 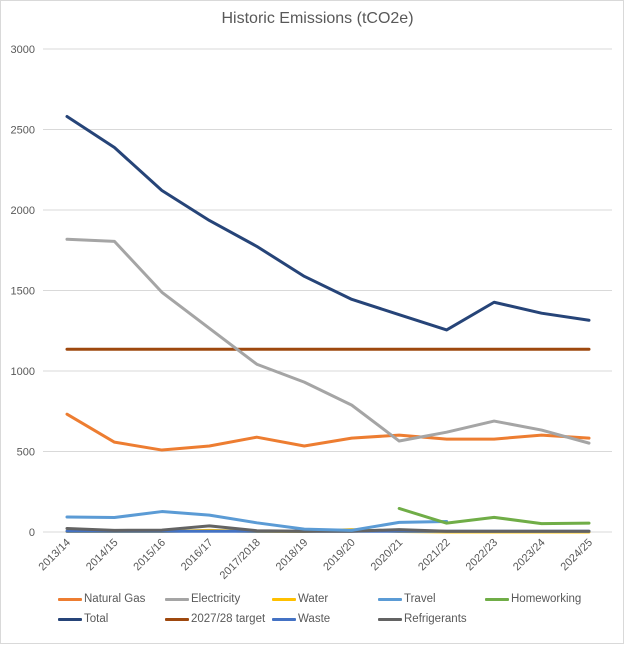 I want to click on legend-item-natural-gas: Natural Gas, so click(x=101, y=599).